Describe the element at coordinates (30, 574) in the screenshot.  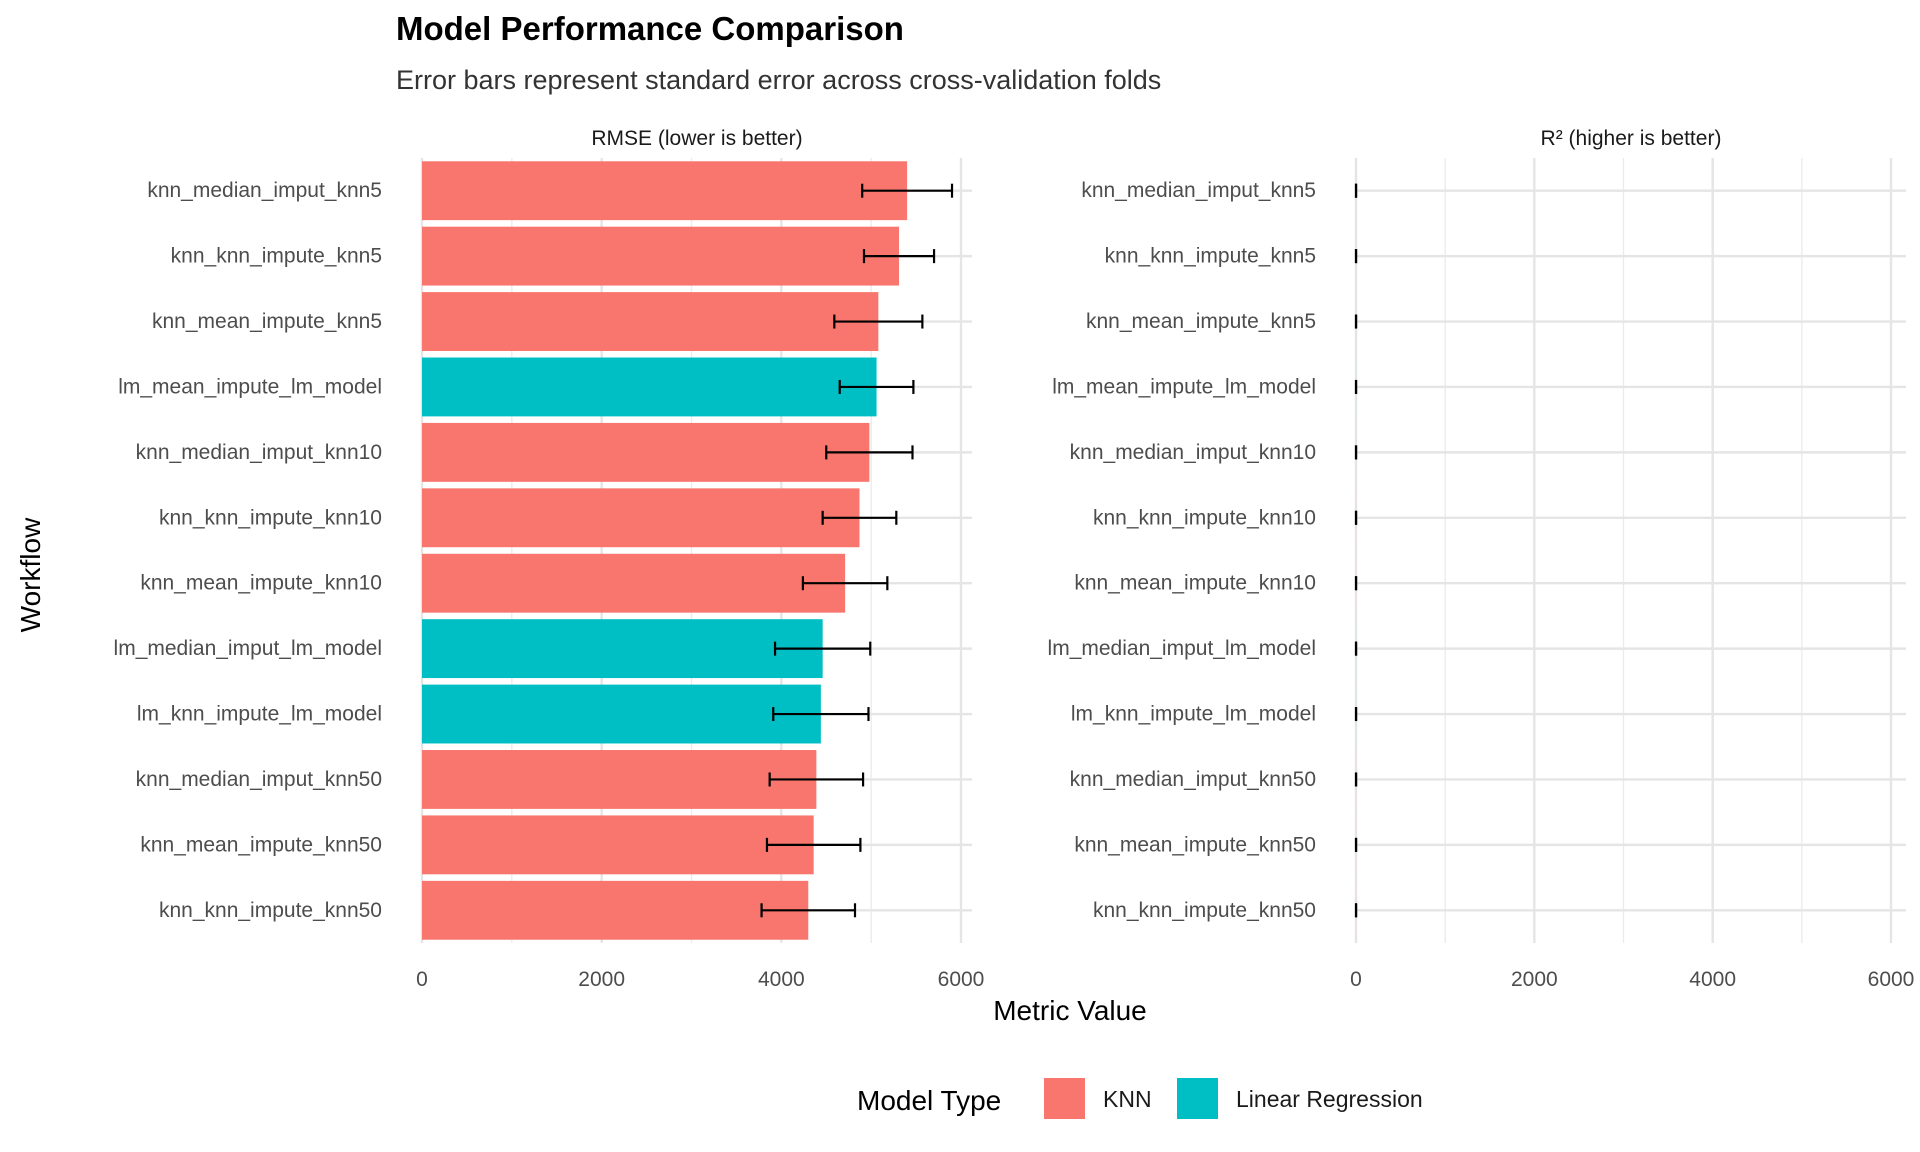
I see `y-axis-title: Workflow` at that location.